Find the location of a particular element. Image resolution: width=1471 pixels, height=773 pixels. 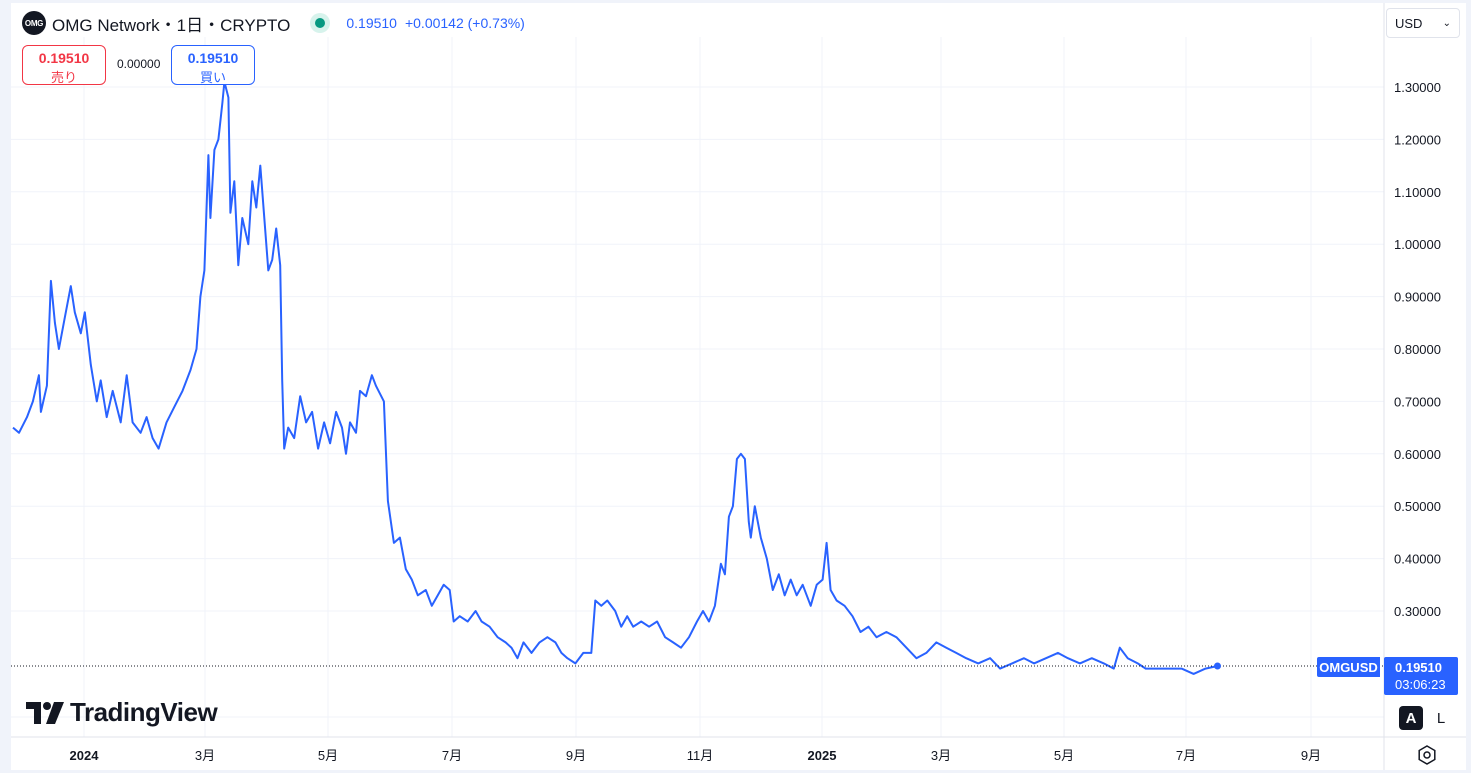

sell-label: 売り is located at coordinates (63, 77).